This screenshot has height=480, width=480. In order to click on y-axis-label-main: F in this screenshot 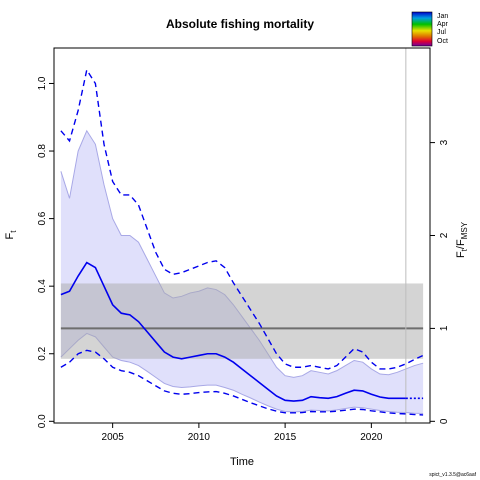, I will do `click(10, 235)`.